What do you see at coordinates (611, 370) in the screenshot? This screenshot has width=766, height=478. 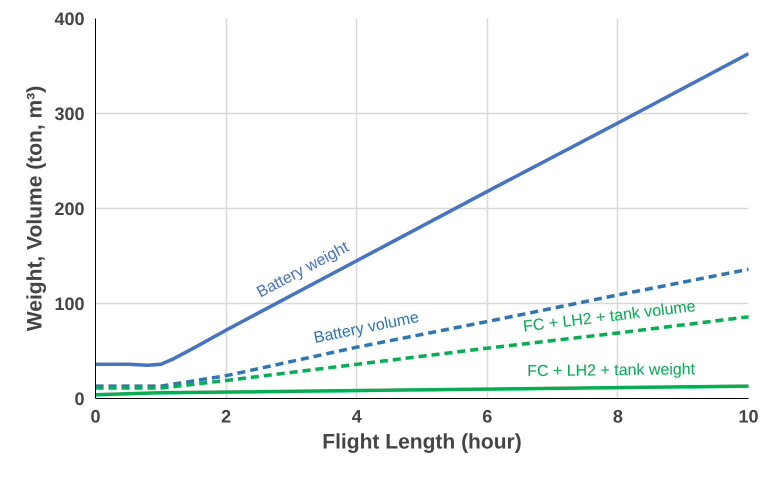 I see `series-label: FC + LH2 + tank weight` at bounding box center [611, 370].